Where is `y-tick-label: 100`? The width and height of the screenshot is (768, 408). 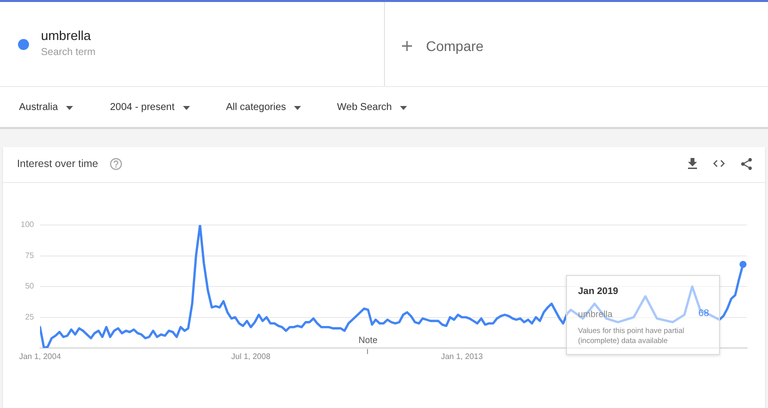 y-tick-label: 100 is located at coordinates (27, 225).